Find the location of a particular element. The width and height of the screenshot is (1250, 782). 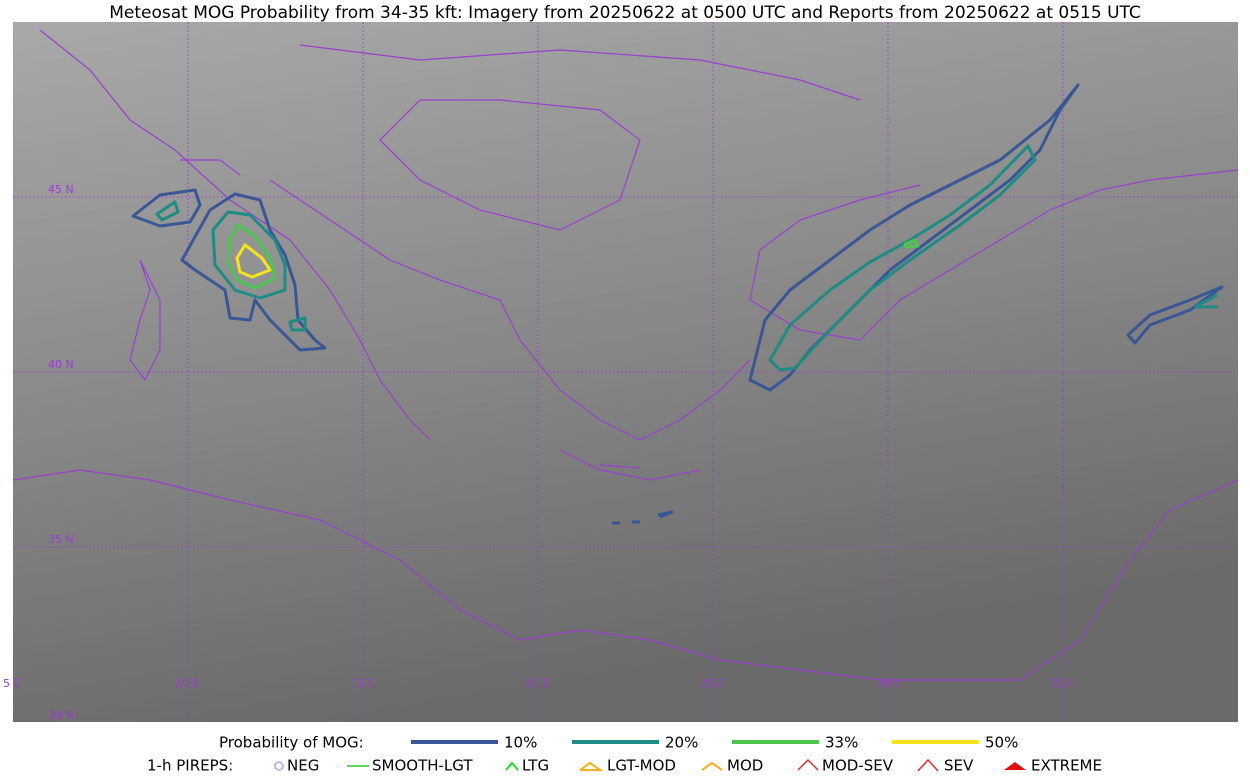

legend-title: 1-h PIREPS: is located at coordinates (190, 766).